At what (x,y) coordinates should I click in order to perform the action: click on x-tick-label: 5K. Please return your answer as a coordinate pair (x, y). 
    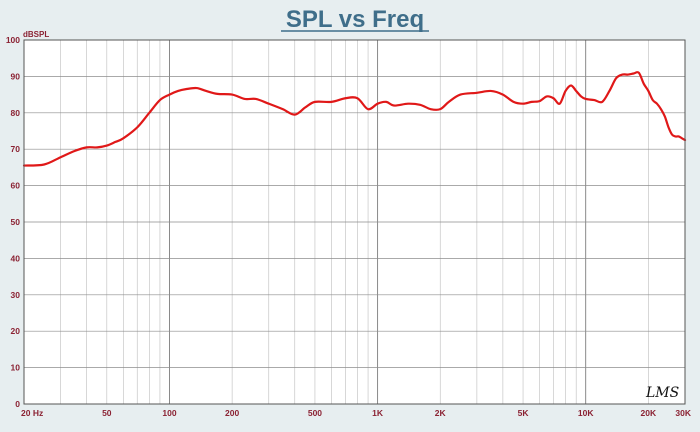
    Looking at the image, I should click on (524, 413).